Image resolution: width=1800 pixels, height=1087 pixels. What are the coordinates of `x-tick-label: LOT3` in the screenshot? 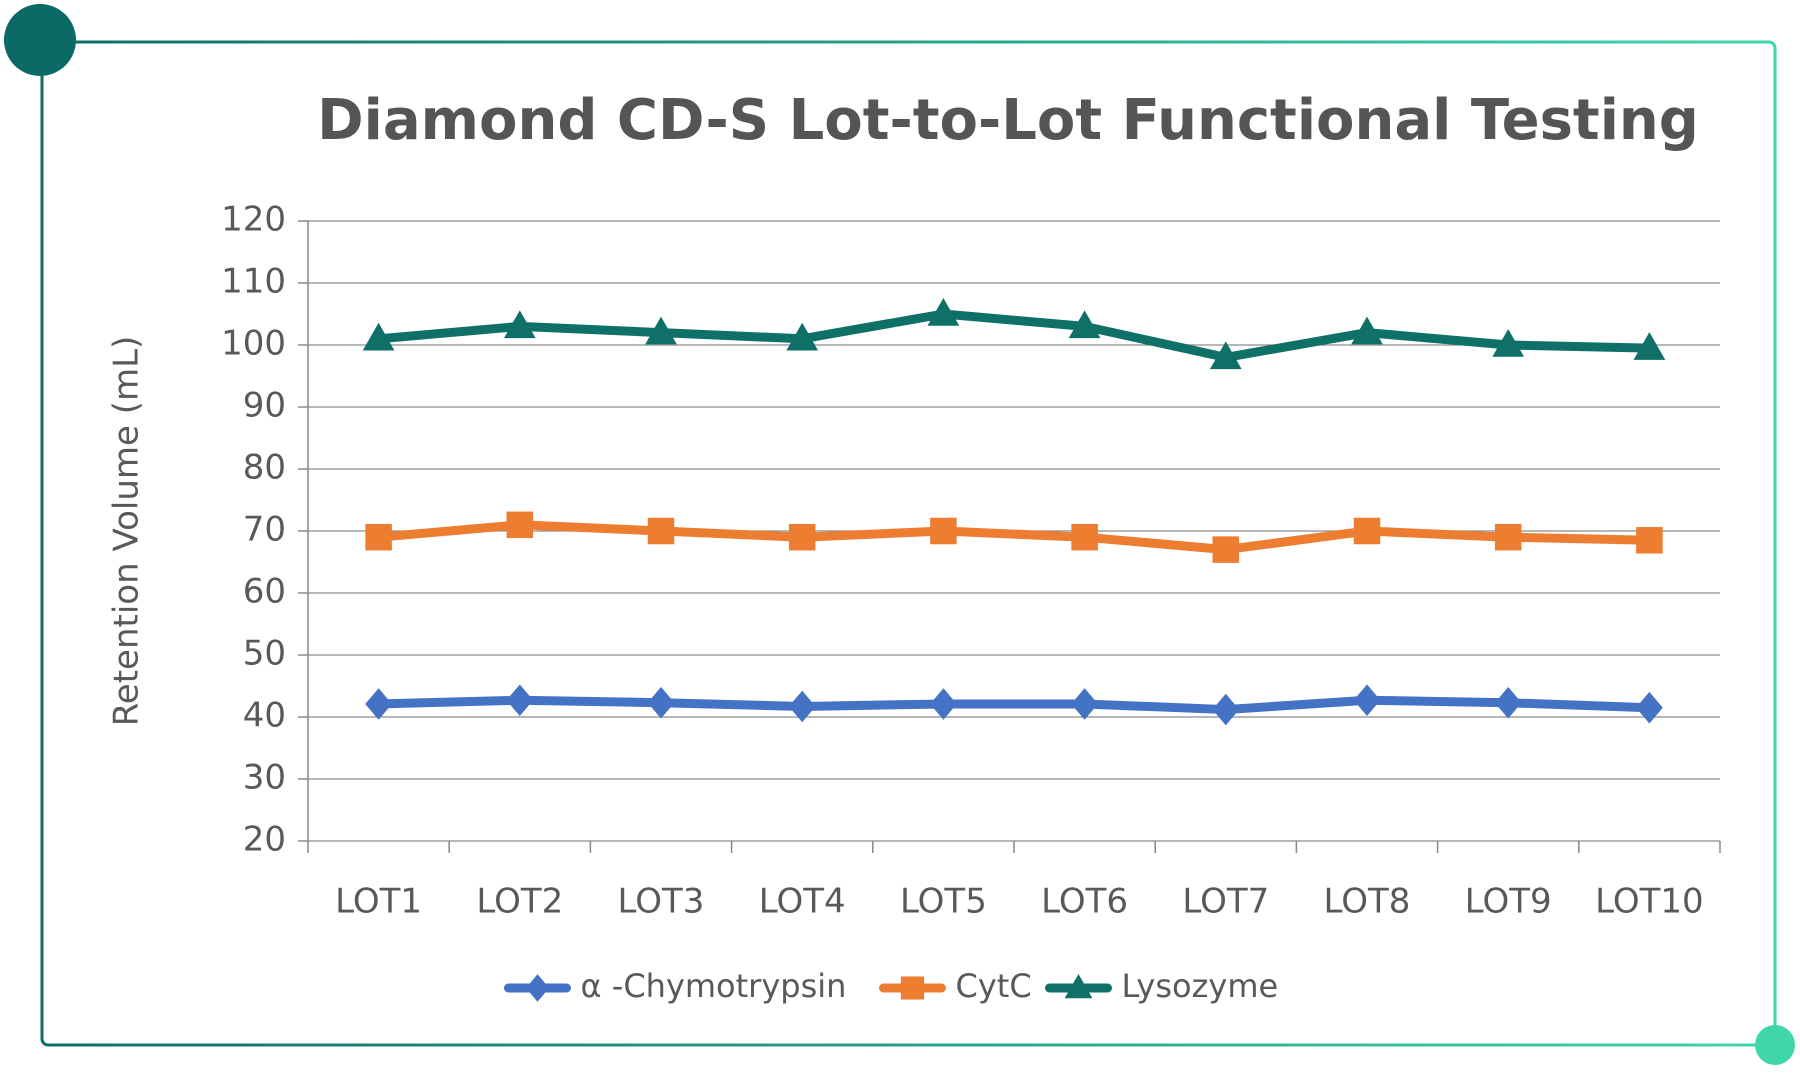 It's located at (661, 902).